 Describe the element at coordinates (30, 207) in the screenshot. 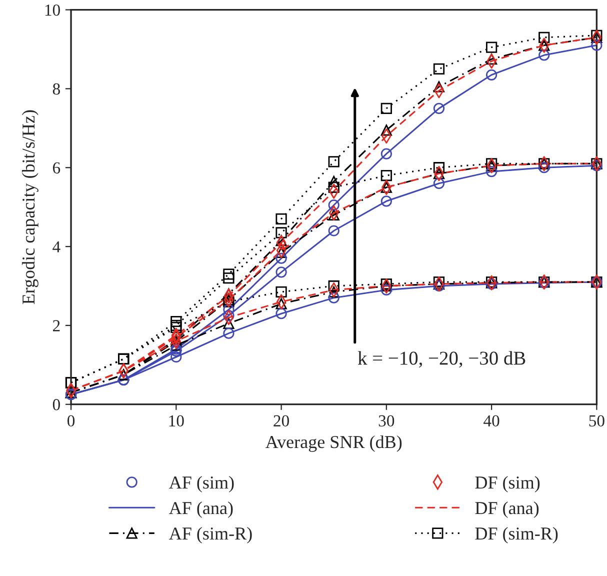

I see `y-axis-title: Ergodic capacity (bit/s/Hz)` at that location.